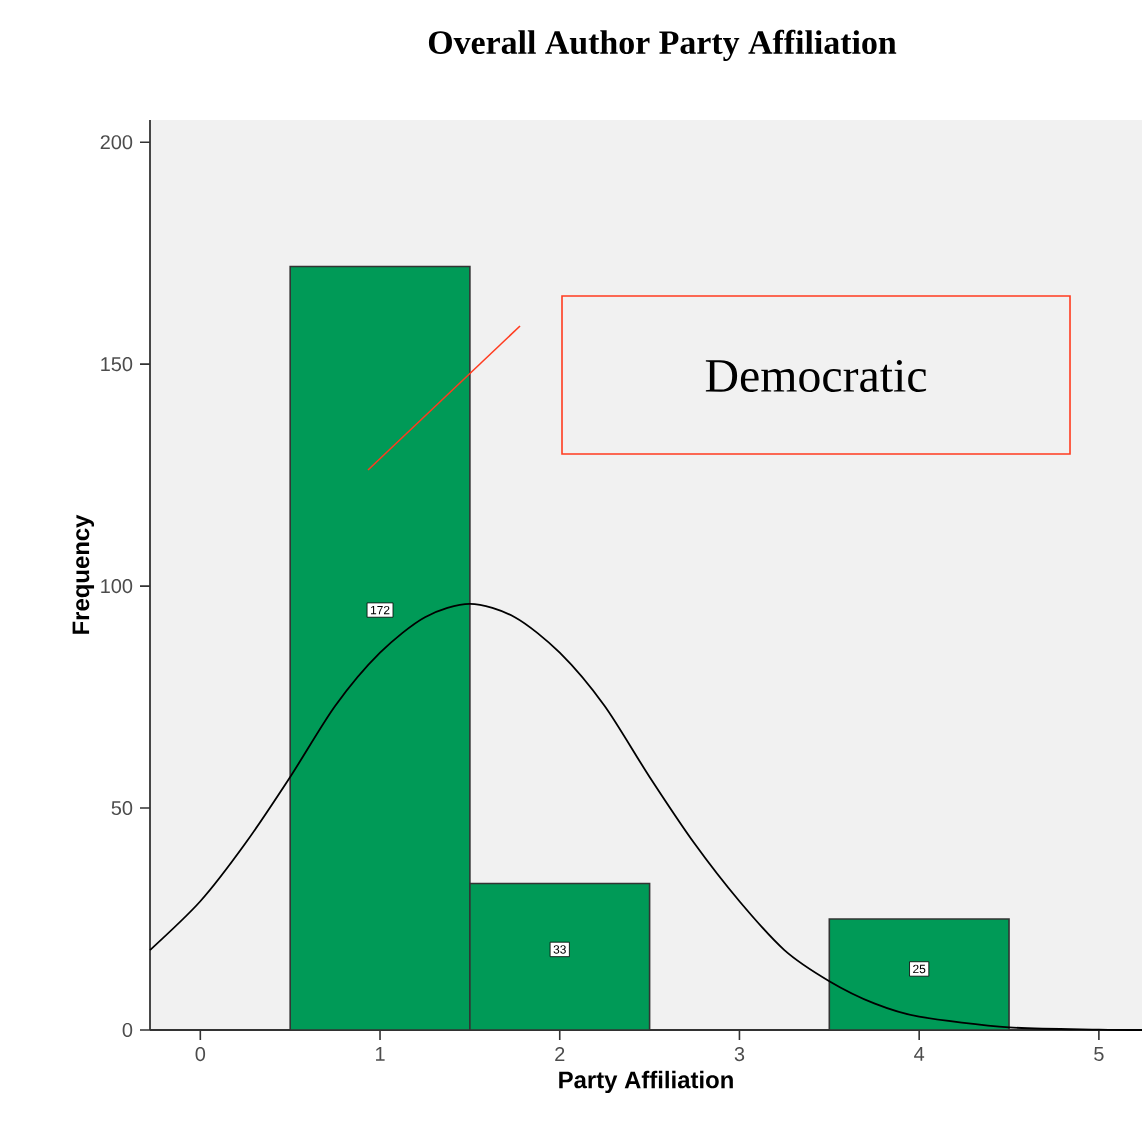  I want to click on y-tick-label: 0, so click(127, 1030).